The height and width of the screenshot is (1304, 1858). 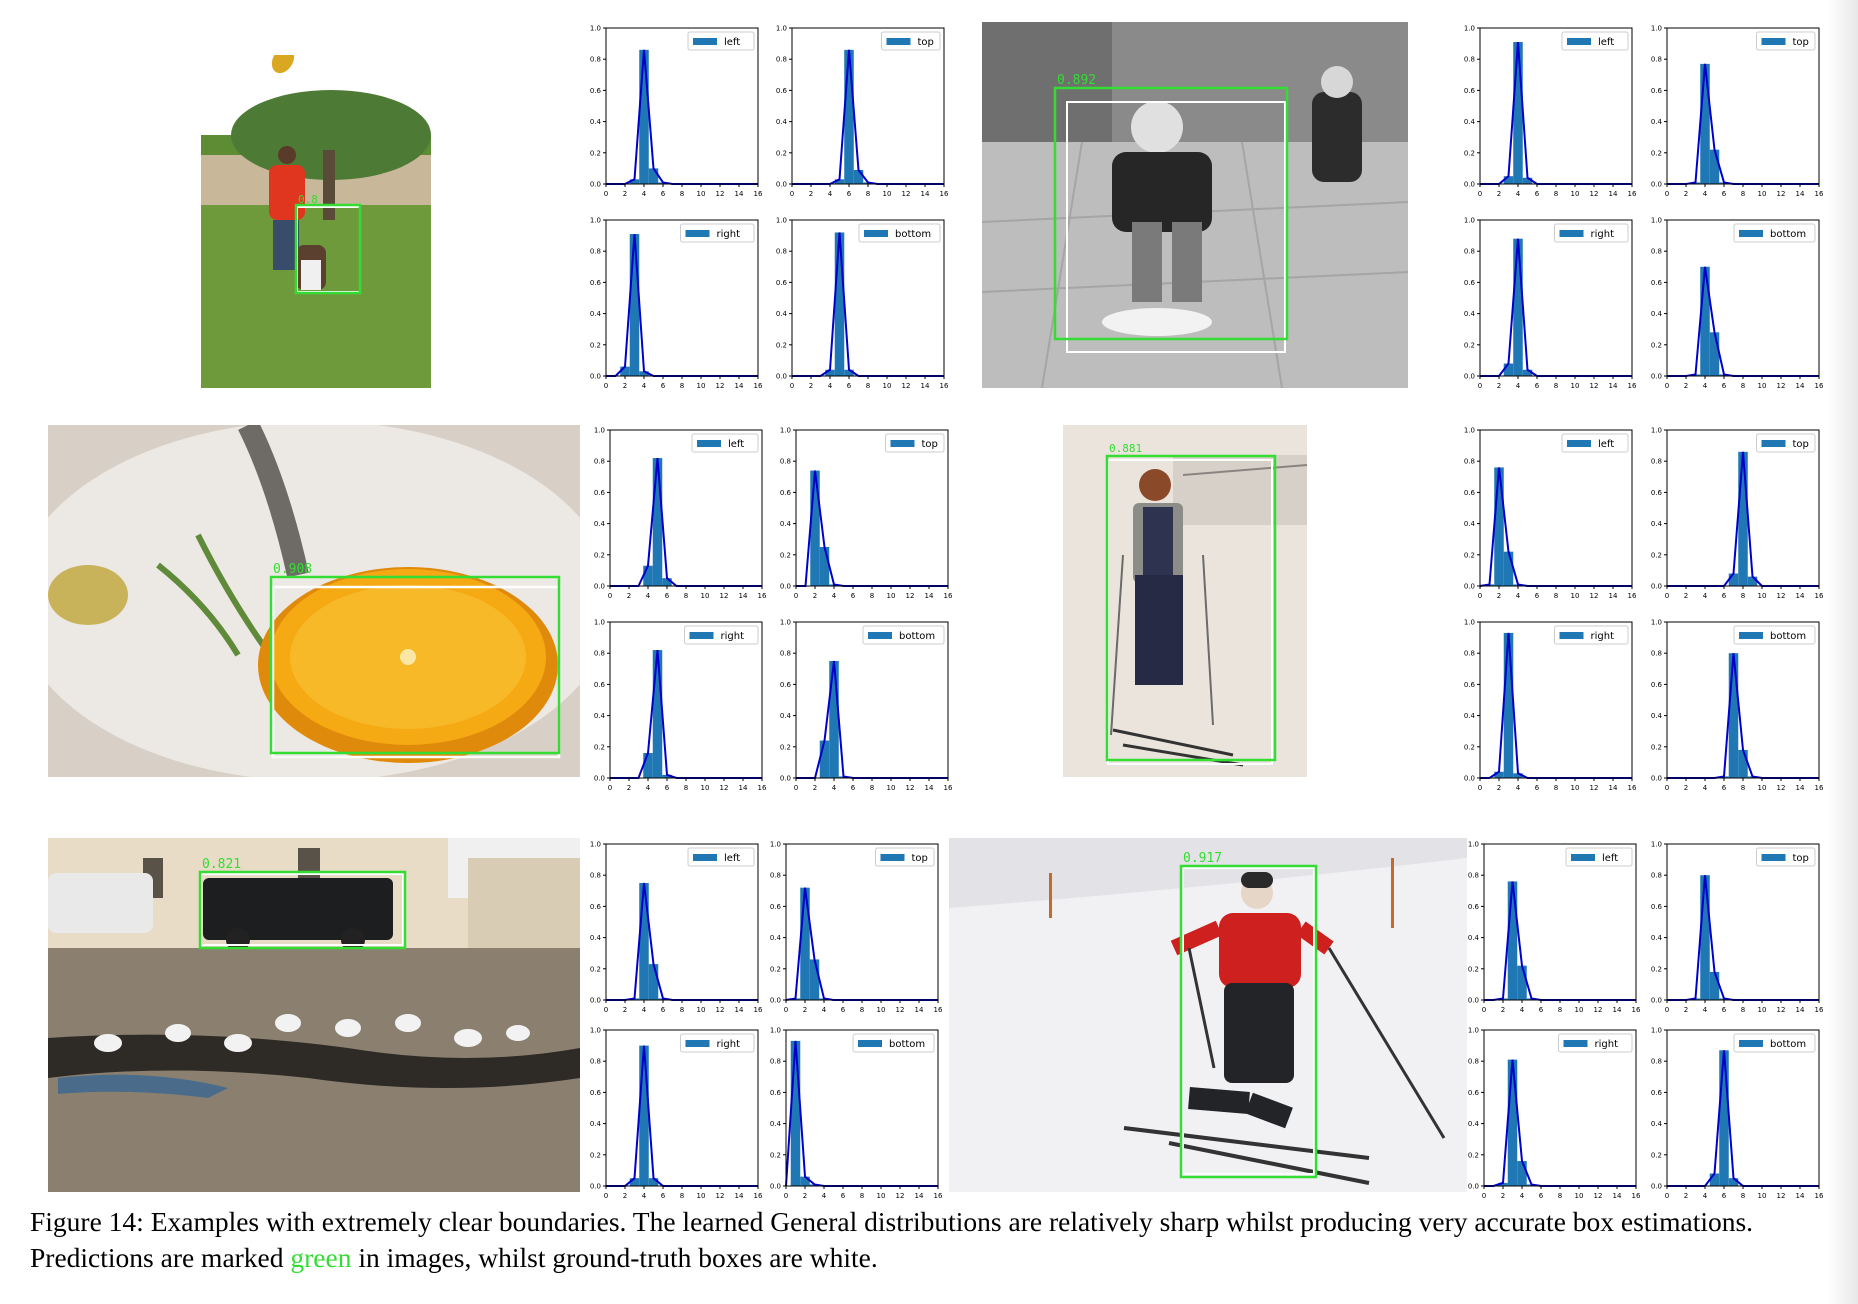 I want to click on chart-skier-red-bottom-svg: 0.0 0.2 0.4 0.6 0.8 1.0 0 2 4 6 8 10 12 14 16 bottom, so click(x=1737, y=1114).